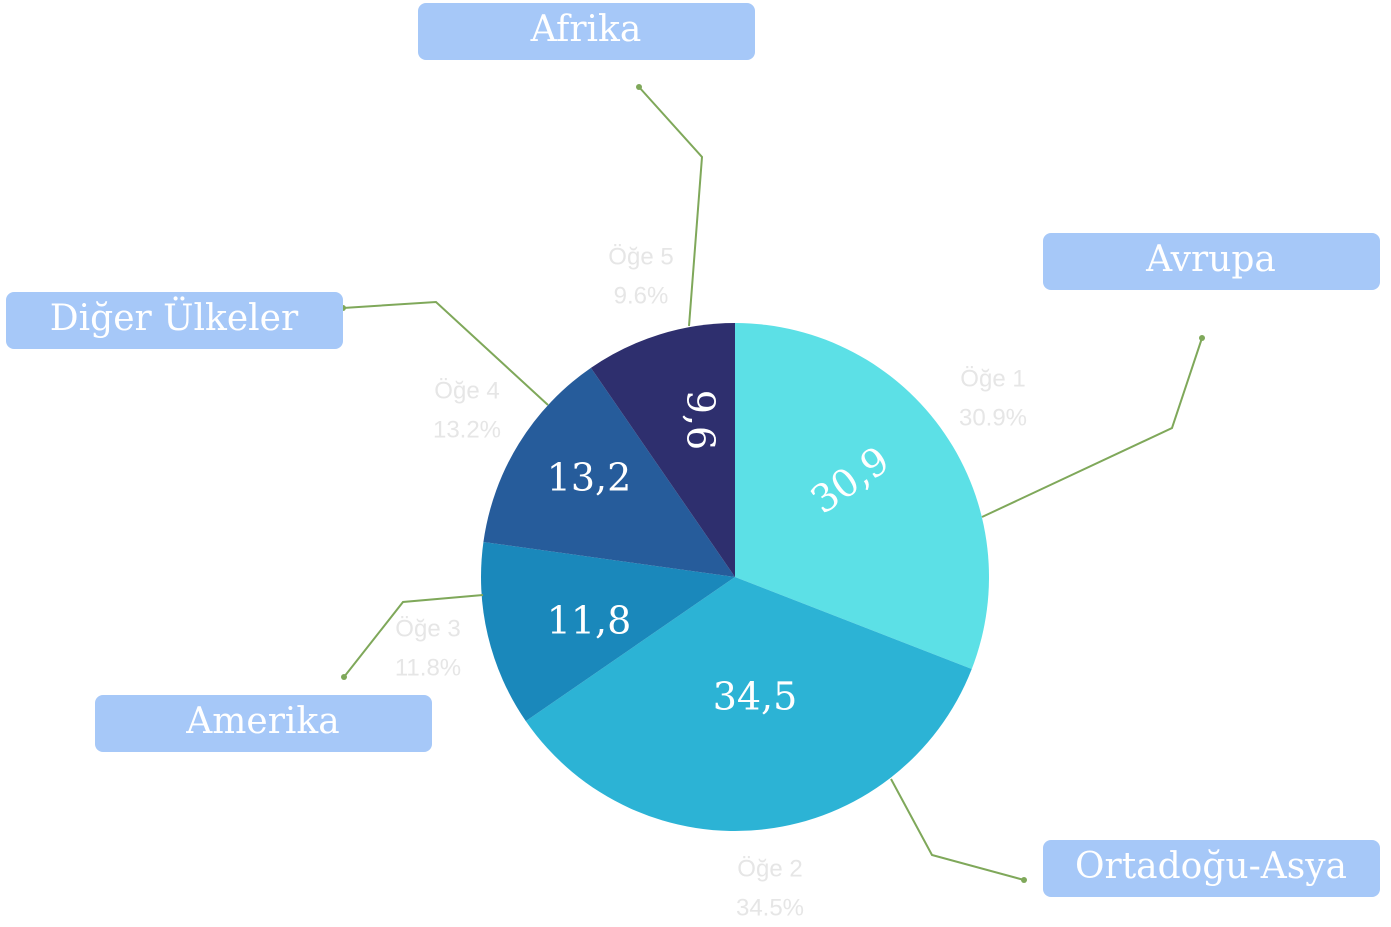  I want to click on value-label: 9,6, so click(701, 420).